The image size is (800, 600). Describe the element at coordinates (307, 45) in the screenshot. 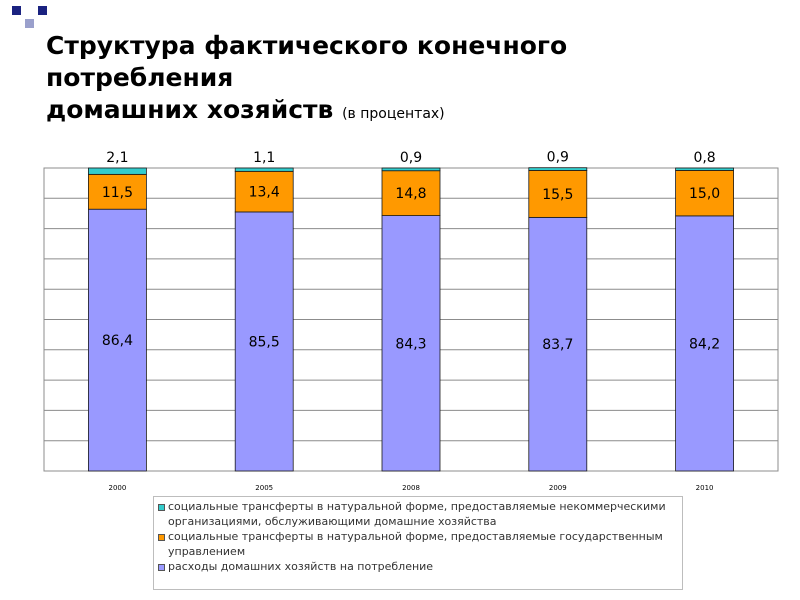

I see `title-line-1: Структура фактического конечного` at that location.